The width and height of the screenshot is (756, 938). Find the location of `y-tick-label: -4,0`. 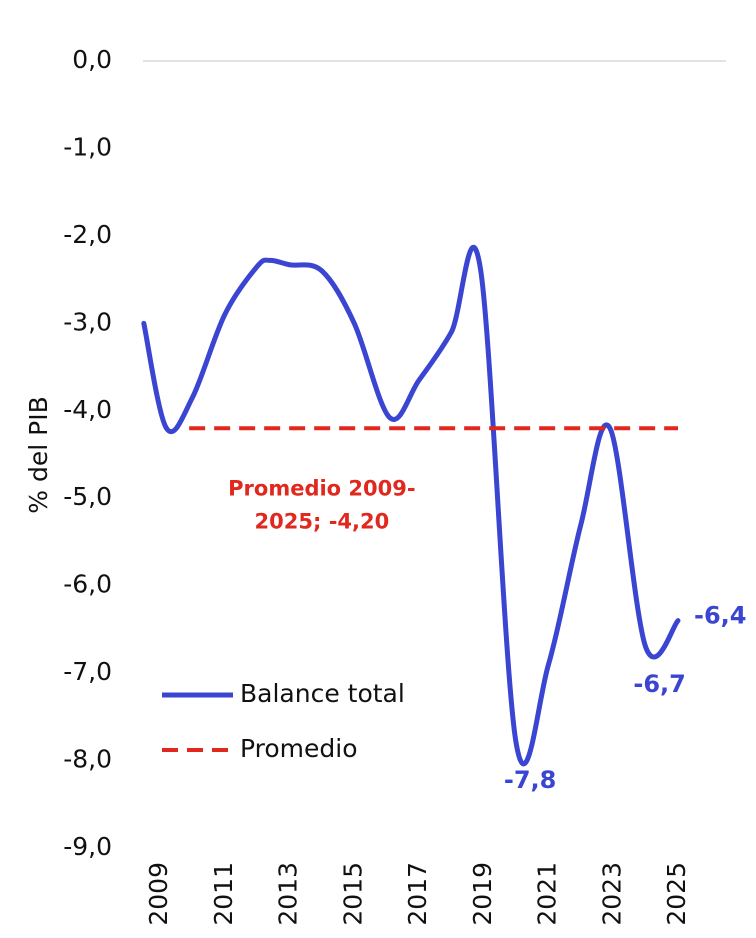

y-tick-label: -4,0 is located at coordinates (87, 409).